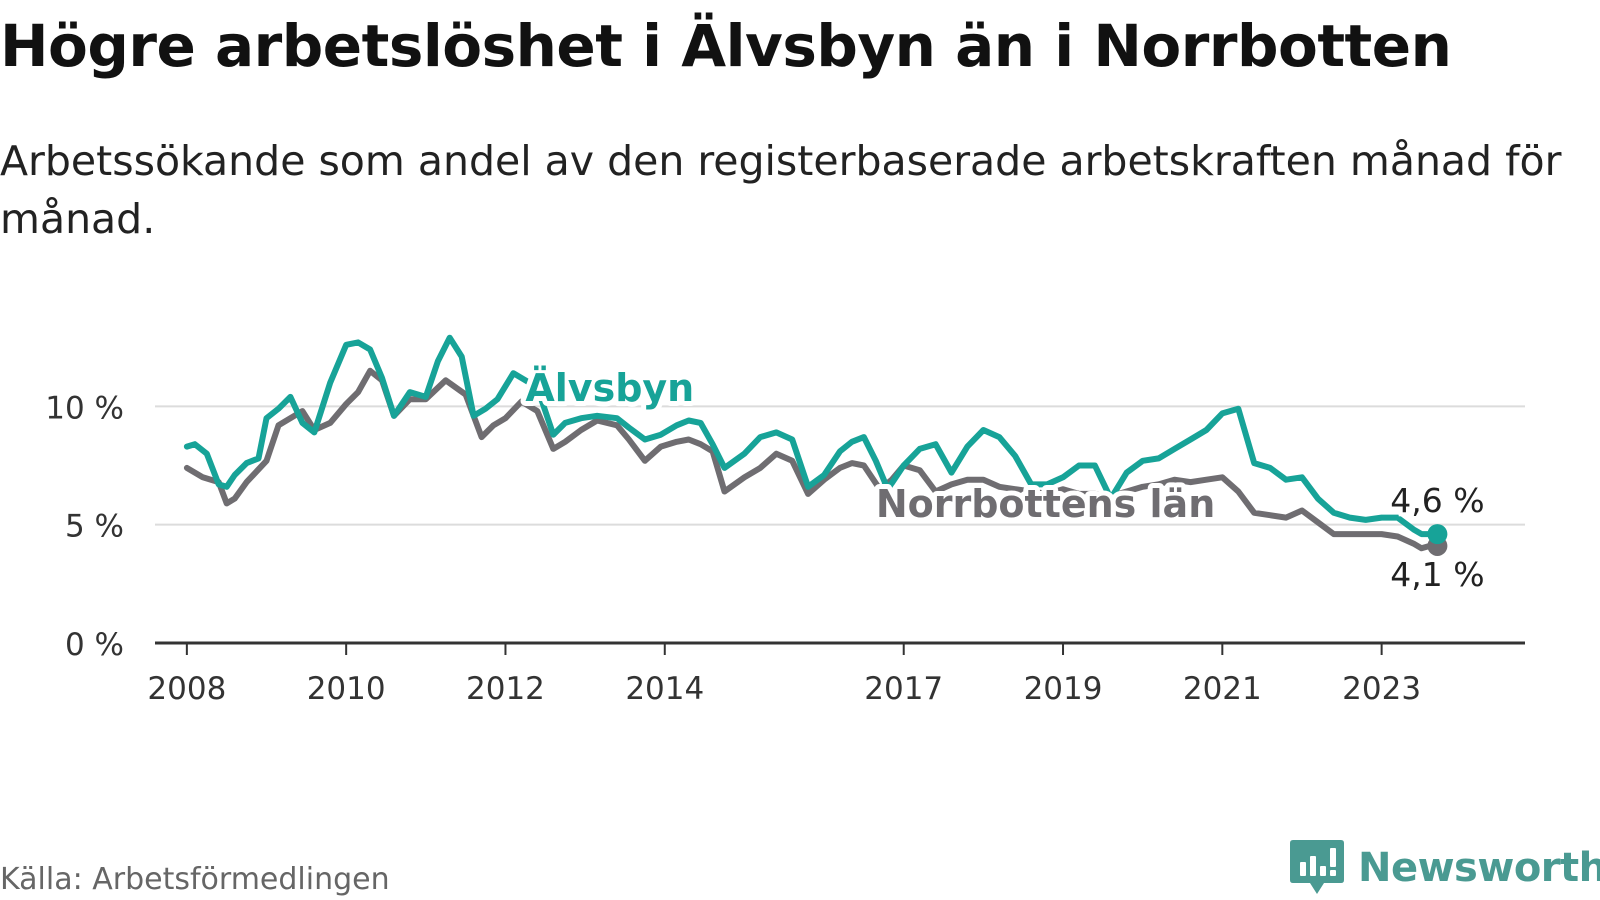 Image resolution: width=1600 pixels, height=900 pixels. Describe the element at coordinates (94, 645) in the screenshot. I see `y-tick-label: 0 %` at that location.